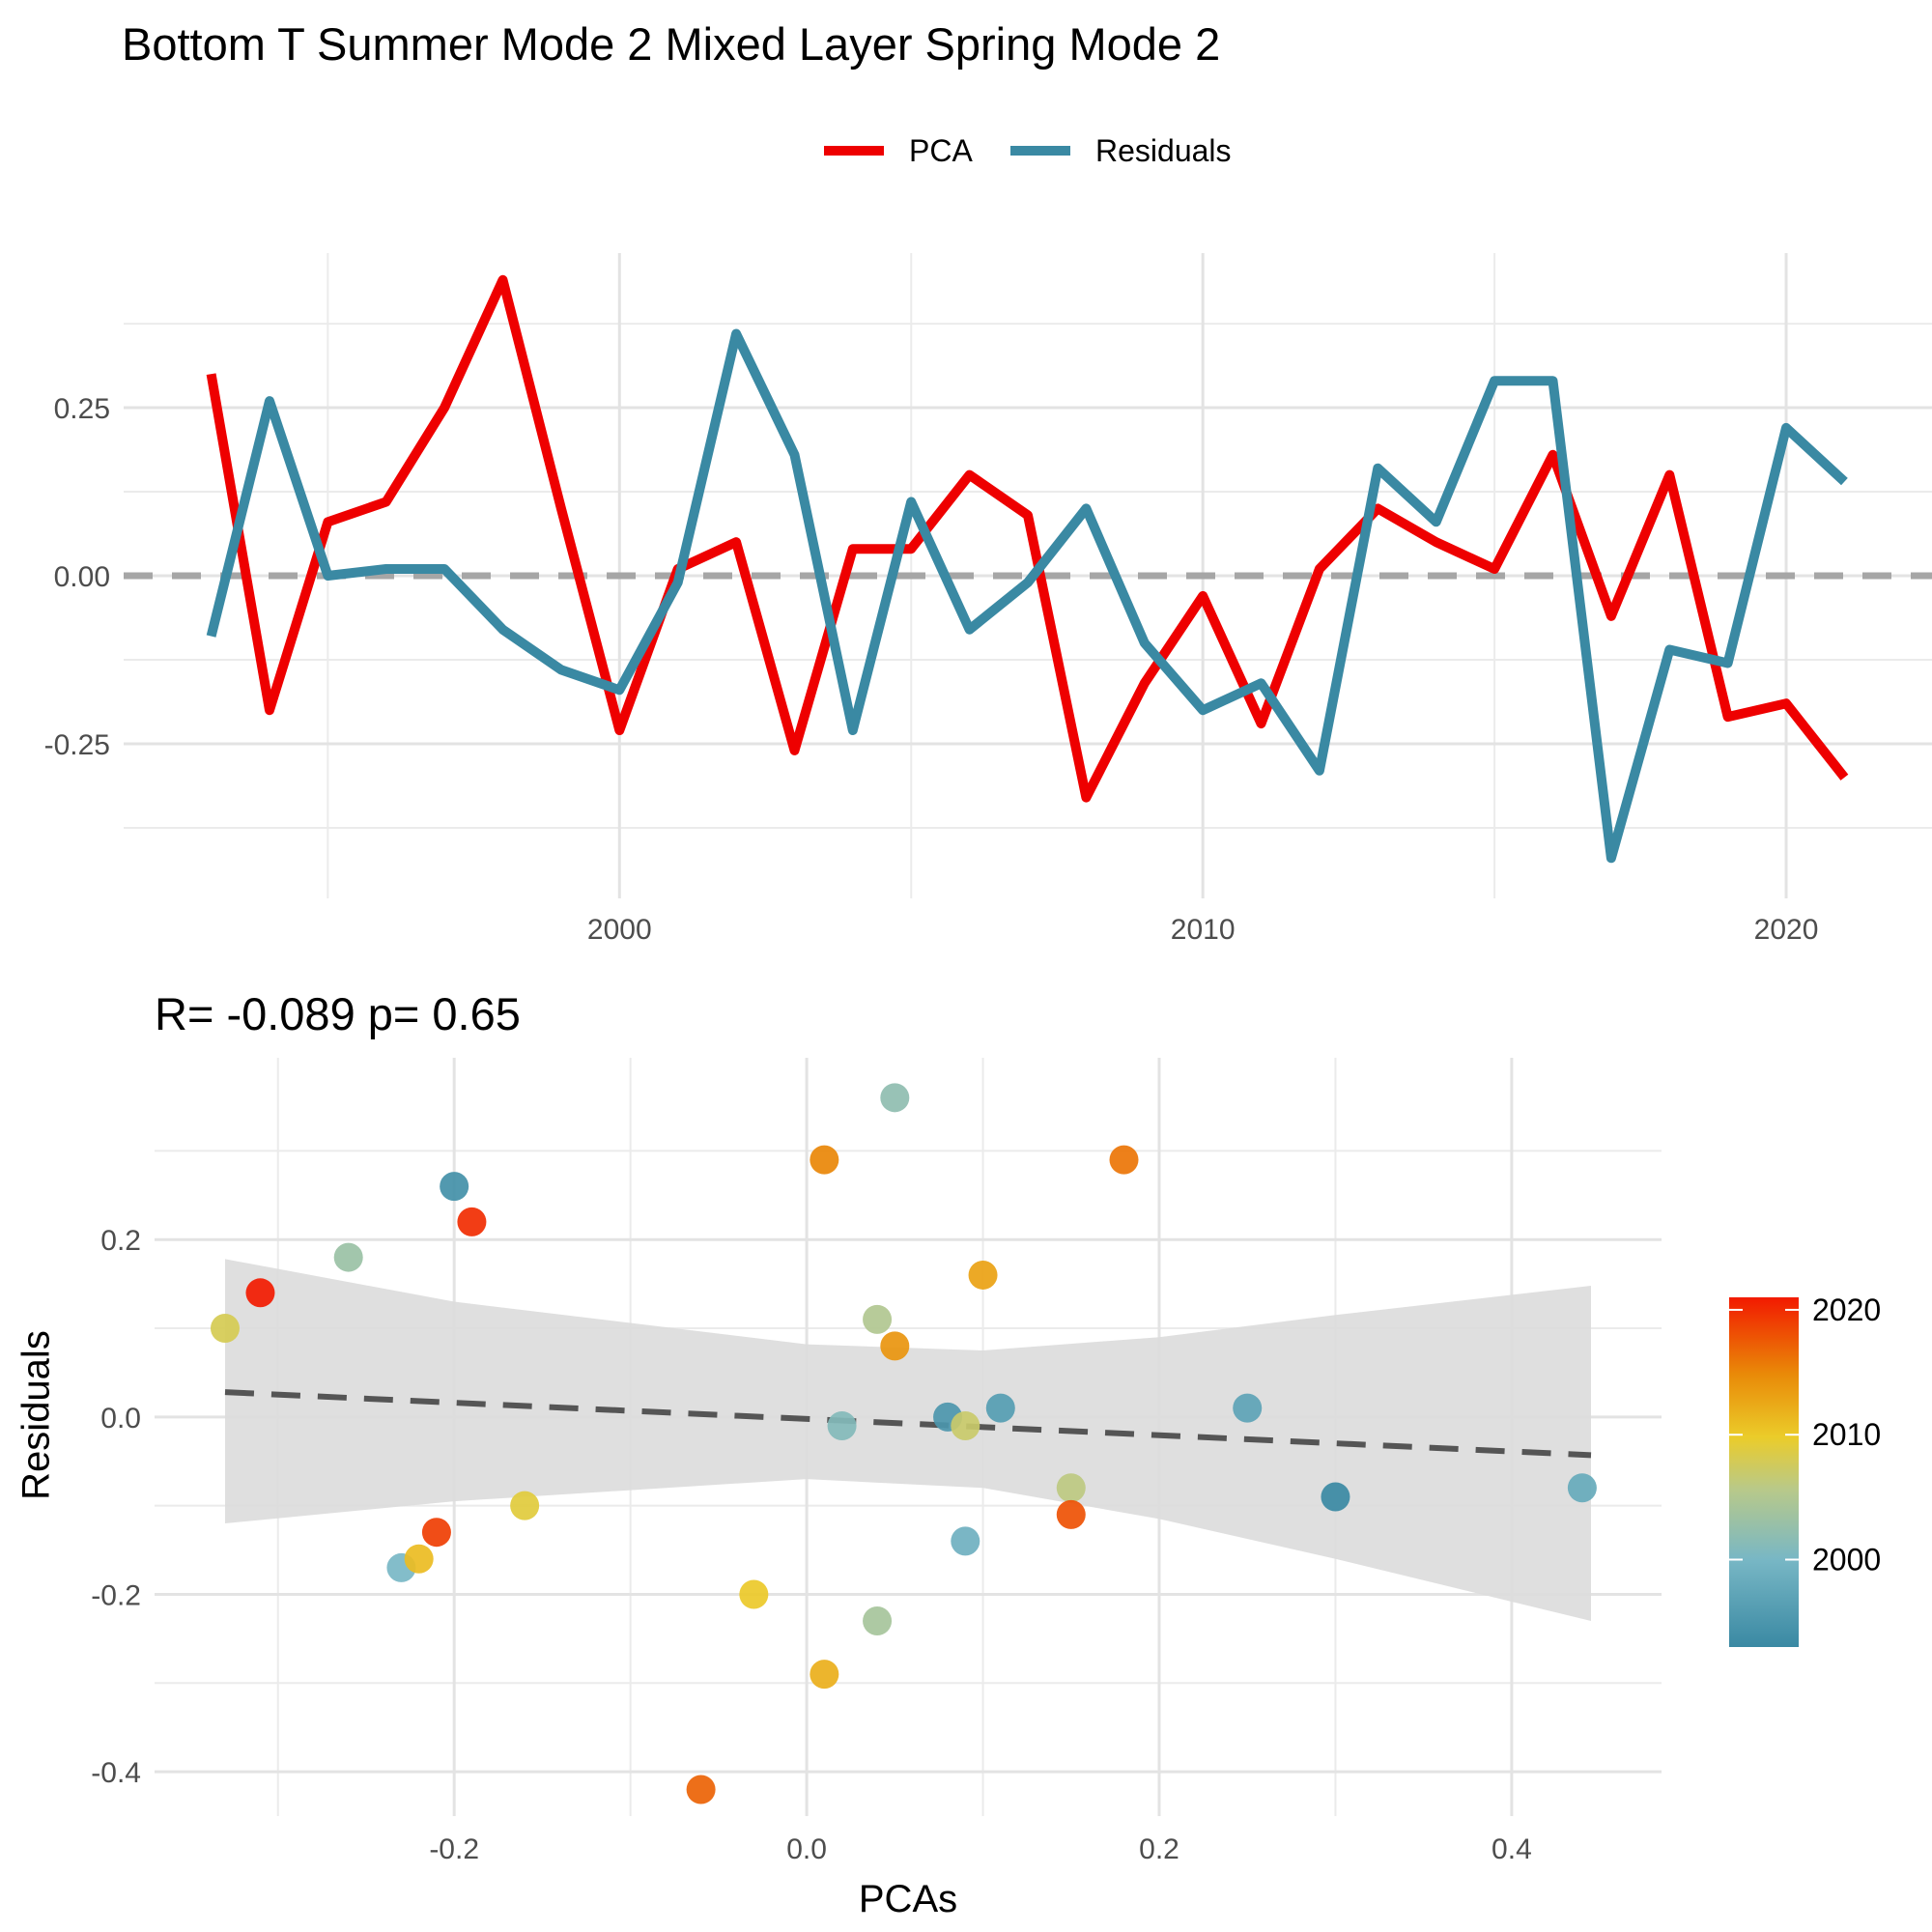  I want to click on confidence-band, so click(908, 1440).